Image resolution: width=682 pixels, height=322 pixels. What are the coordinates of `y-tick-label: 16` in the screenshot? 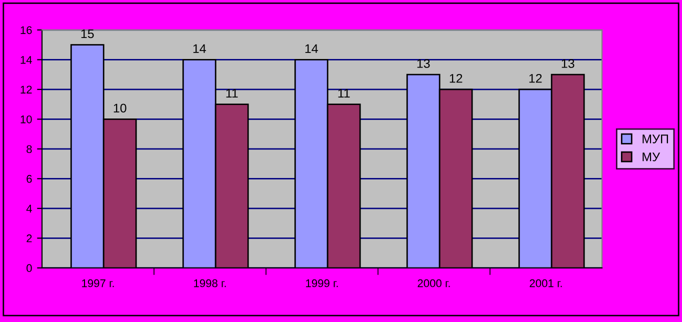 It's located at (26, 30).